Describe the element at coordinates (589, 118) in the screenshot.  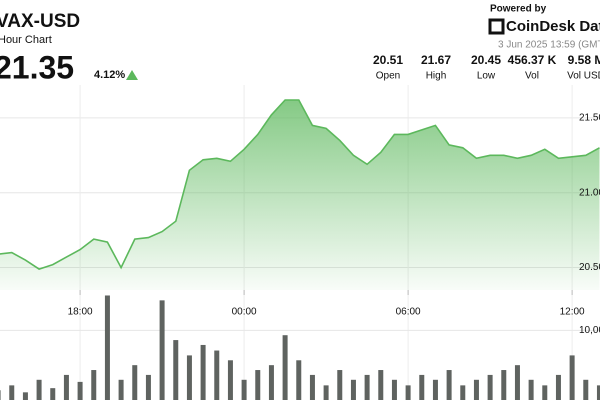
I see `y-tick-label: 21.50` at that location.